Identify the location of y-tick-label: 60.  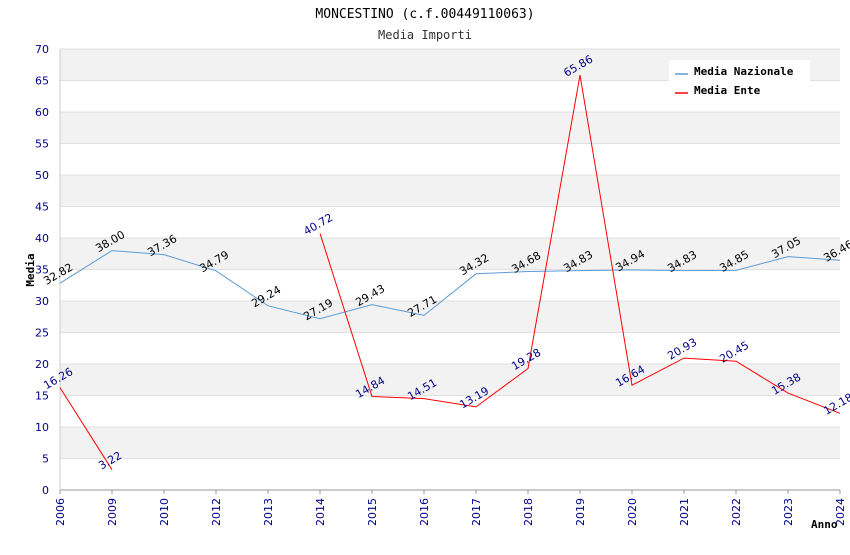
(42, 112).